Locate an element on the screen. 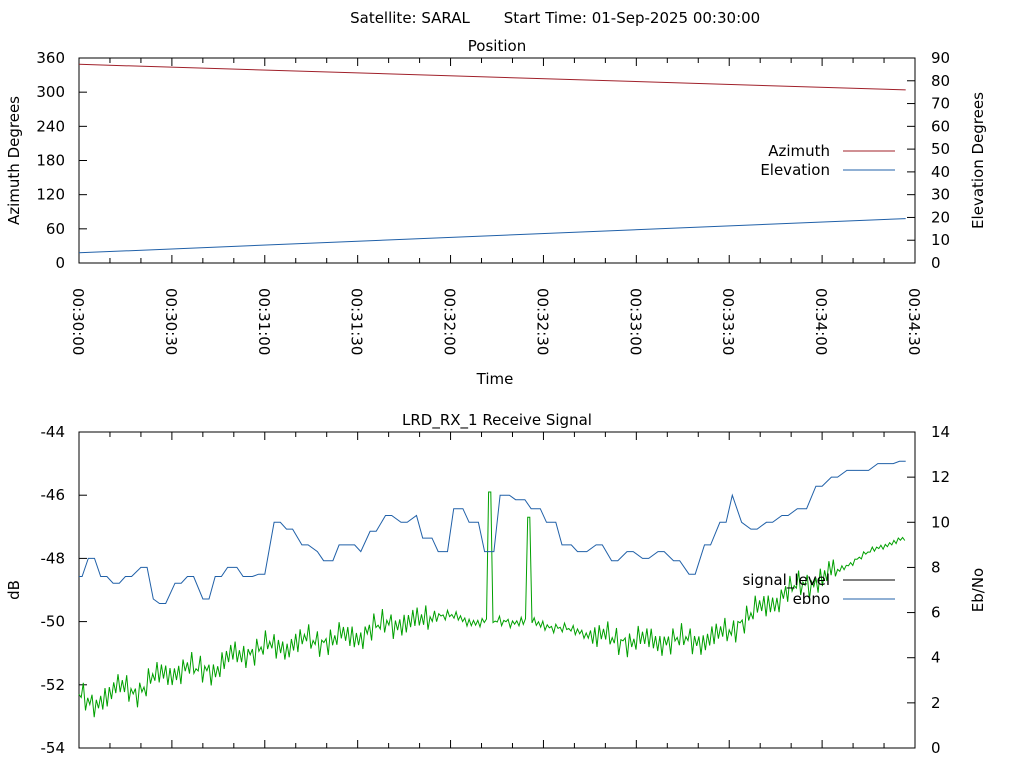 This screenshot has width=1024, height=768. signal-y2tick-label: 8 is located at coordinates (936, 567).